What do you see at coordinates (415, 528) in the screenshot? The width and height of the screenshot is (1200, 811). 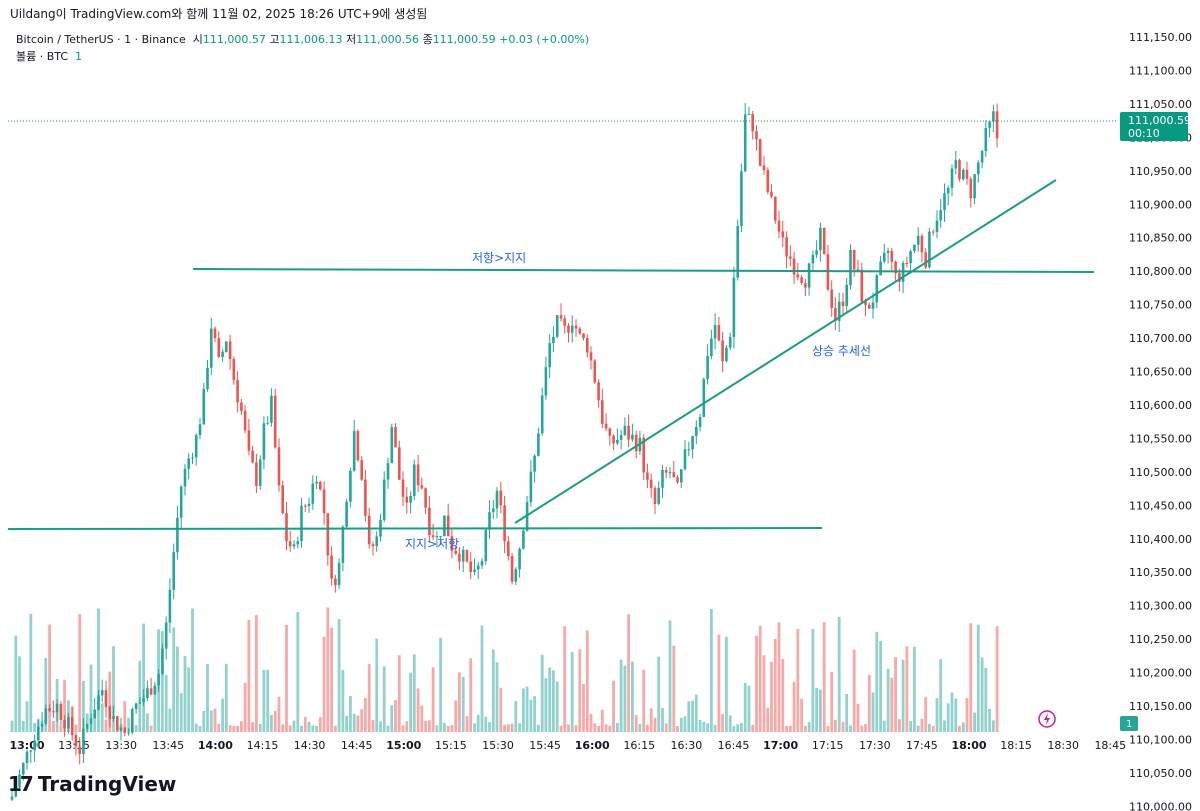 I see `support-resistance-line` at bounding box center [415, 528].